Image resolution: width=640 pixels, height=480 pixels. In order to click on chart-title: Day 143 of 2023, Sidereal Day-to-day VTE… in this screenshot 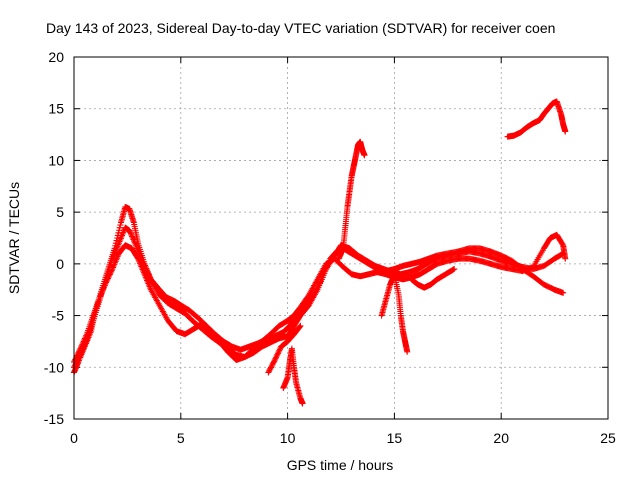, I will do `click(300, 28)`.